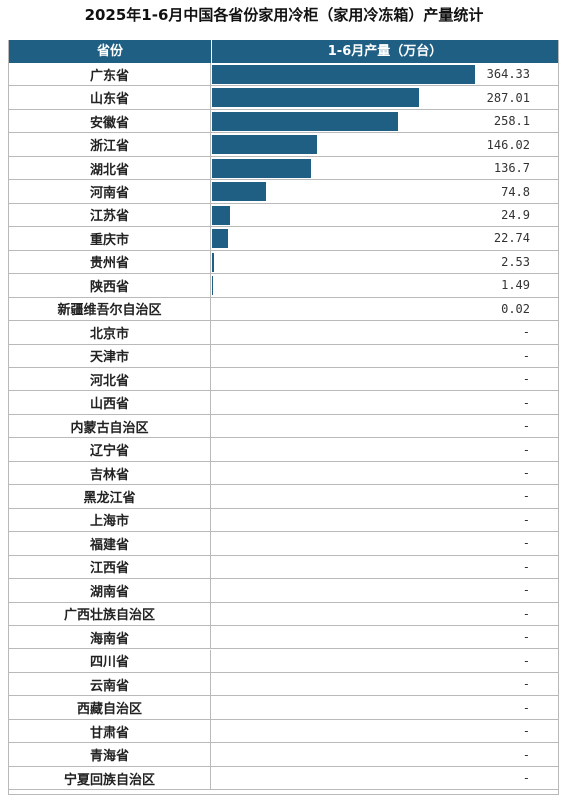 Image resolution: width=568 pixels, height=800 pixels. I want to click on province-name: 青海省, so click(110, 754).